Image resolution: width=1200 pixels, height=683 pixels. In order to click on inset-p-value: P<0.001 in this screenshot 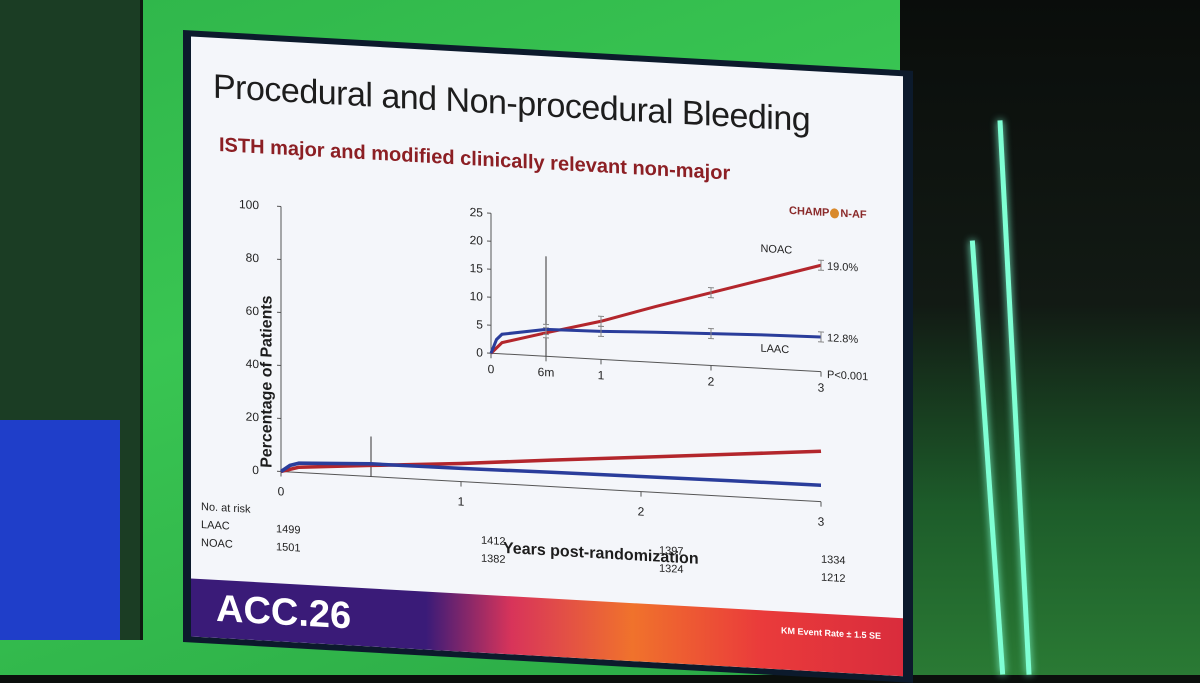, I will do `click(847, 376)`.